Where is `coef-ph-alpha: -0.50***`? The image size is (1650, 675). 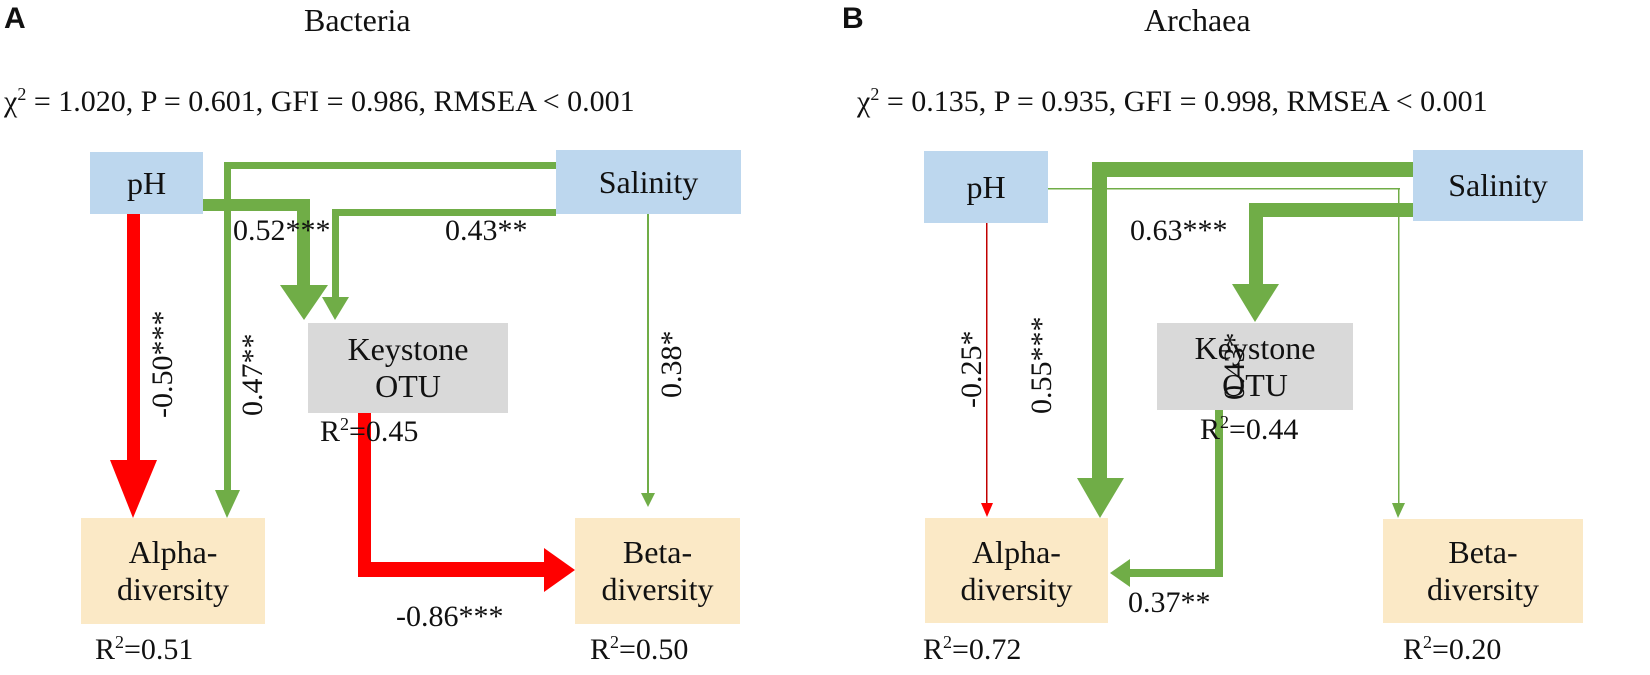 coef-ph-alpha: -0.50*** is located at coordinates (162, 364).